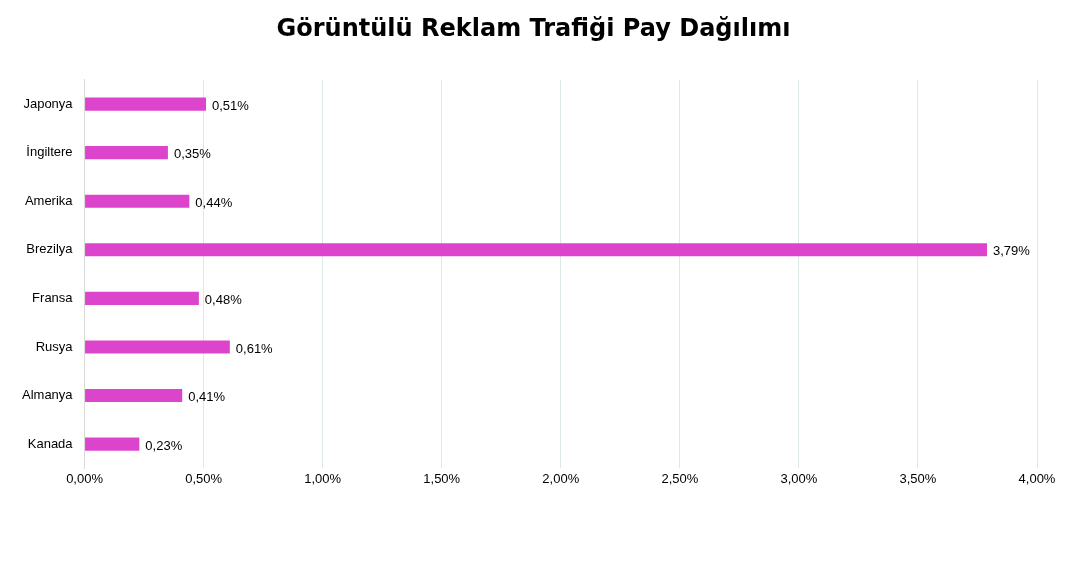  I want to click on x-tick-label: 1,50%, so click(442, 478).